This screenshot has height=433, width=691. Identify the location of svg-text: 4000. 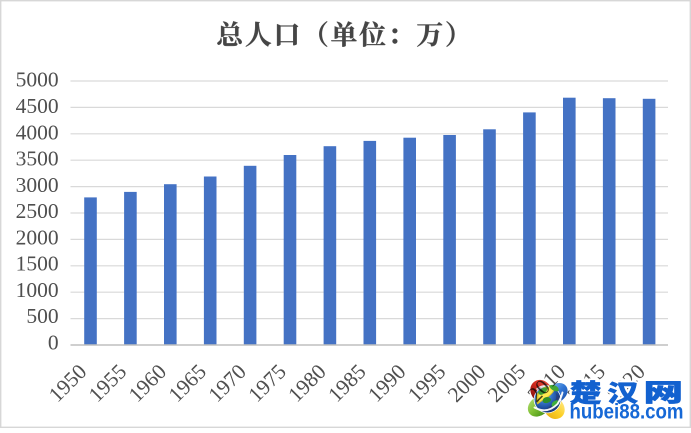
(37, 132).